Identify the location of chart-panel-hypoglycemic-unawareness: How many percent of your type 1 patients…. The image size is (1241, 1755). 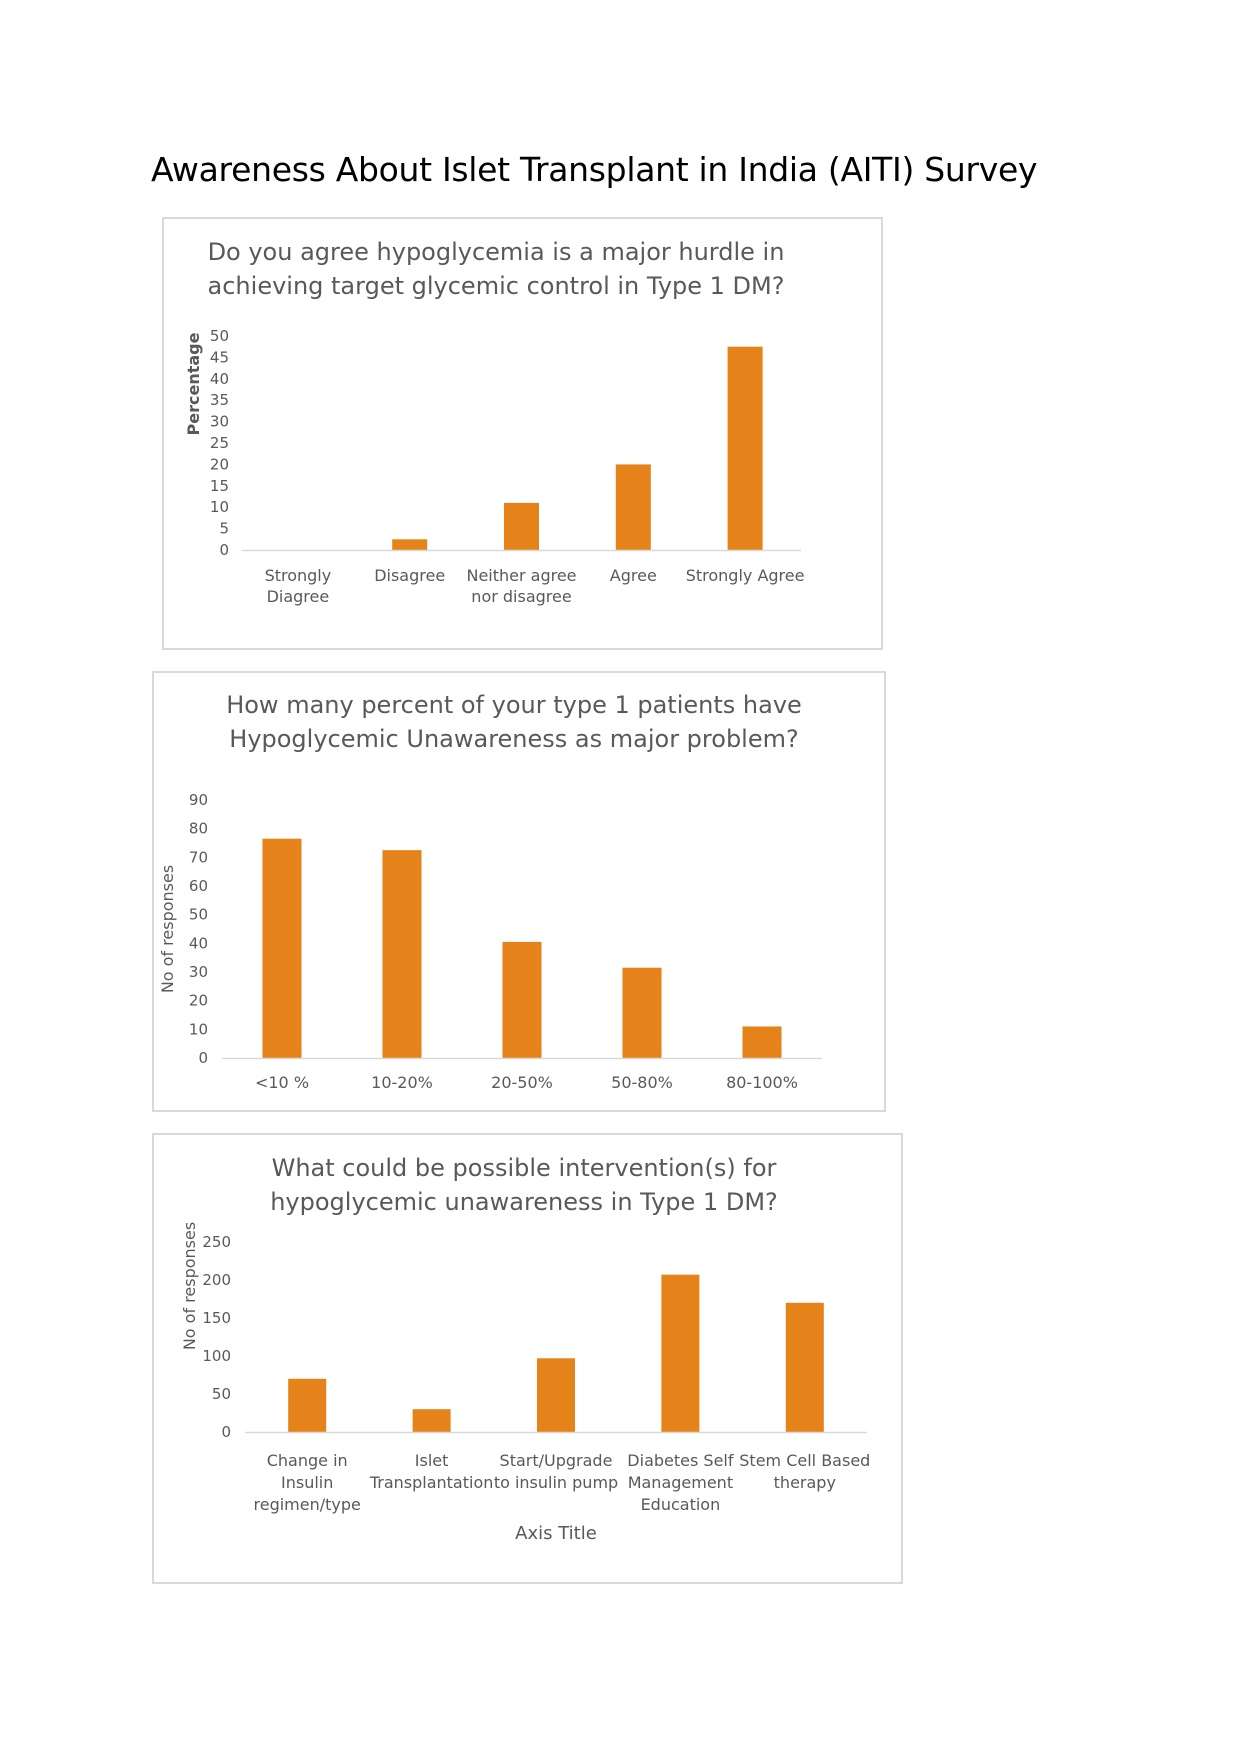
(519, 891).